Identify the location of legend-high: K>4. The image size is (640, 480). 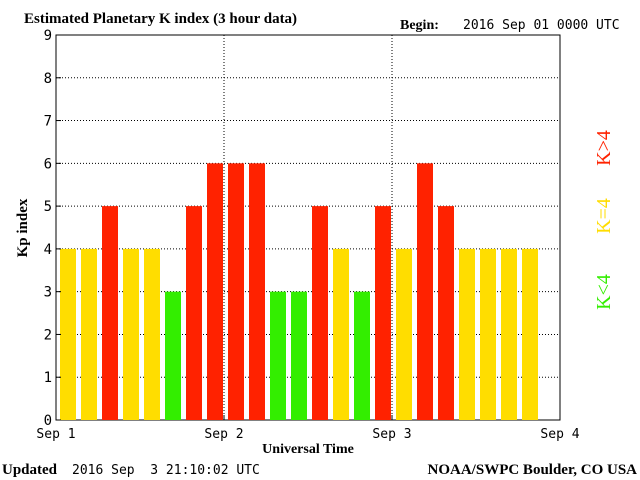
(604, 148).